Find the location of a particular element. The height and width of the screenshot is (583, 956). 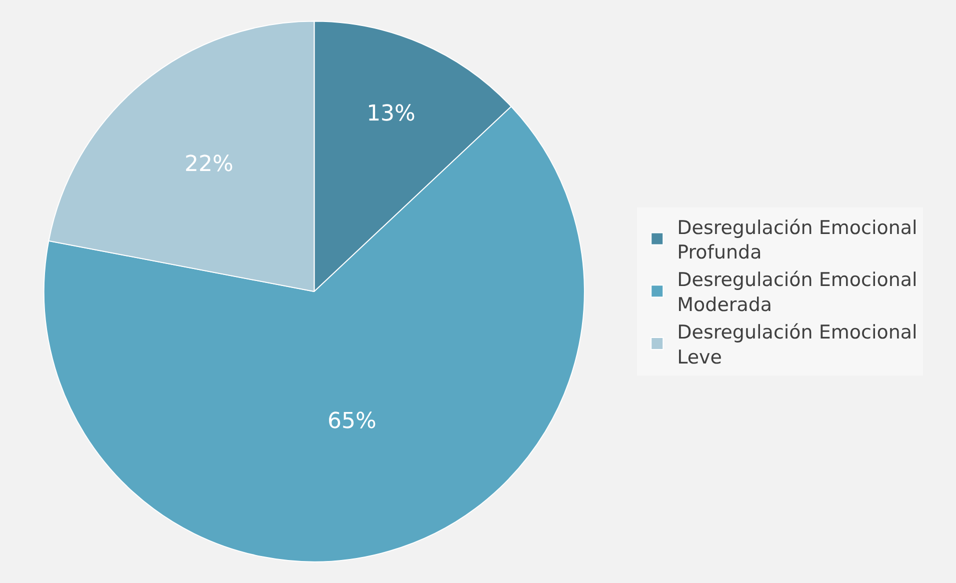

data-label: 22% is located at coordinates (209, 164).